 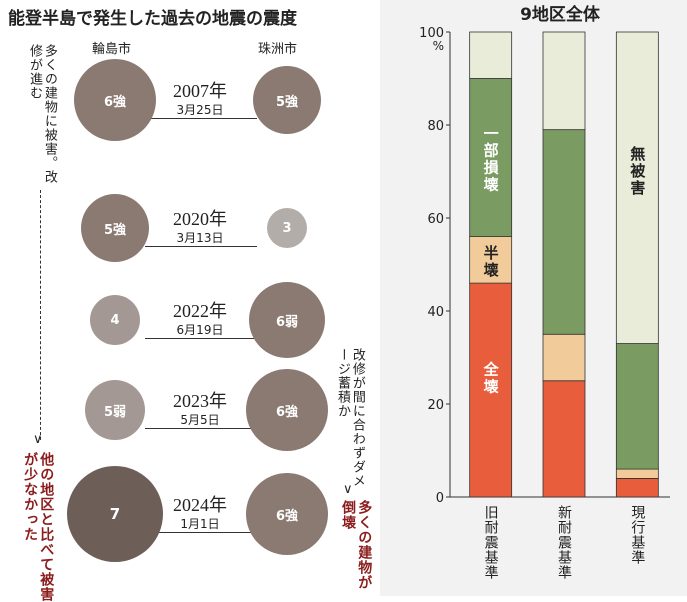 I want to click on event-year: 2022年, so click(x=200, y=311).